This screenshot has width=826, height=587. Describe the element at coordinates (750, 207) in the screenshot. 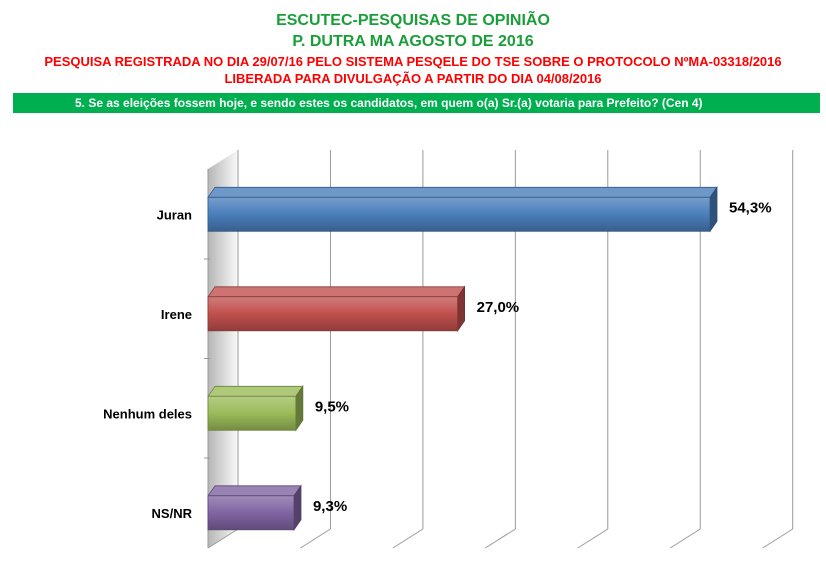

I see `value-label: 54,3%` at that location.